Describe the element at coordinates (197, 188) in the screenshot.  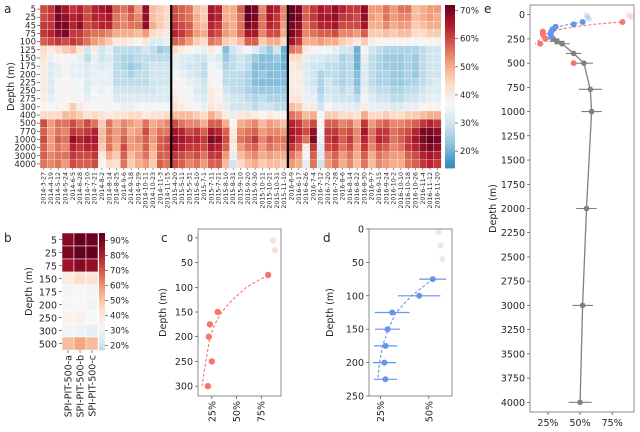
I see `x-tick-label: 2015-6-10` at that location.